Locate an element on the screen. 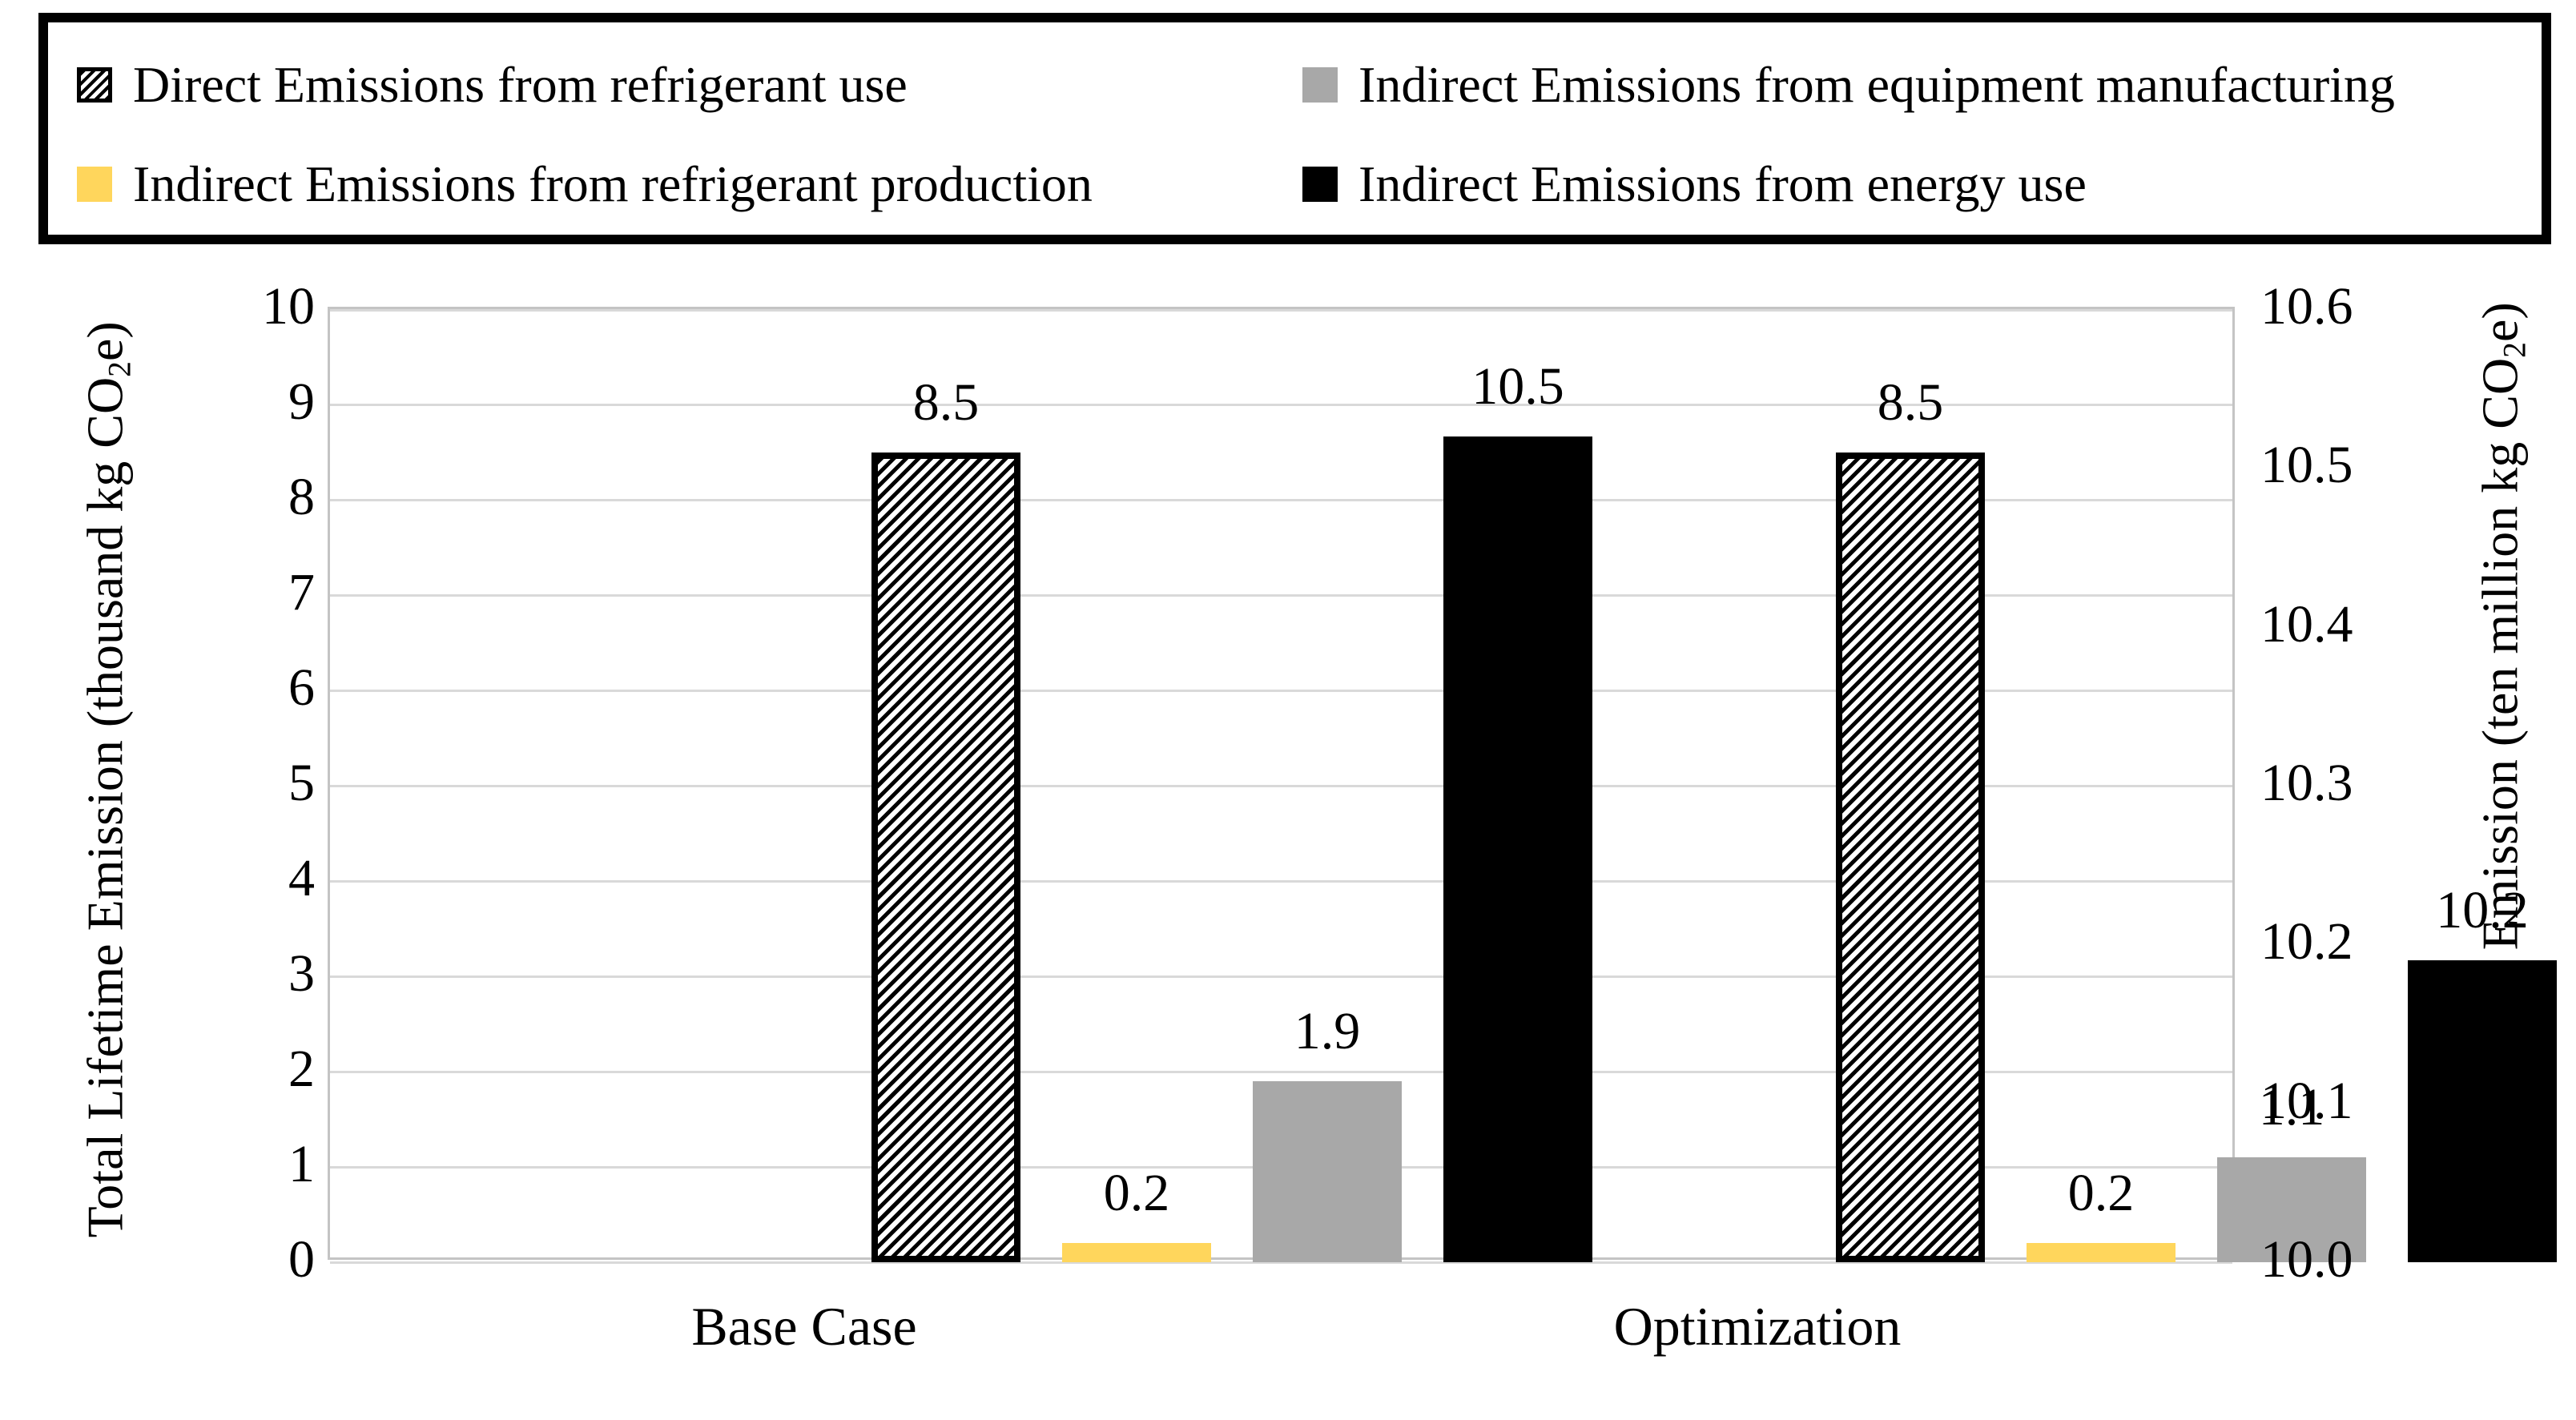 The height and width of the screenshot is (1420, 2576). left-axis-tick-label: 0 is located at coordinates (301, 1259).